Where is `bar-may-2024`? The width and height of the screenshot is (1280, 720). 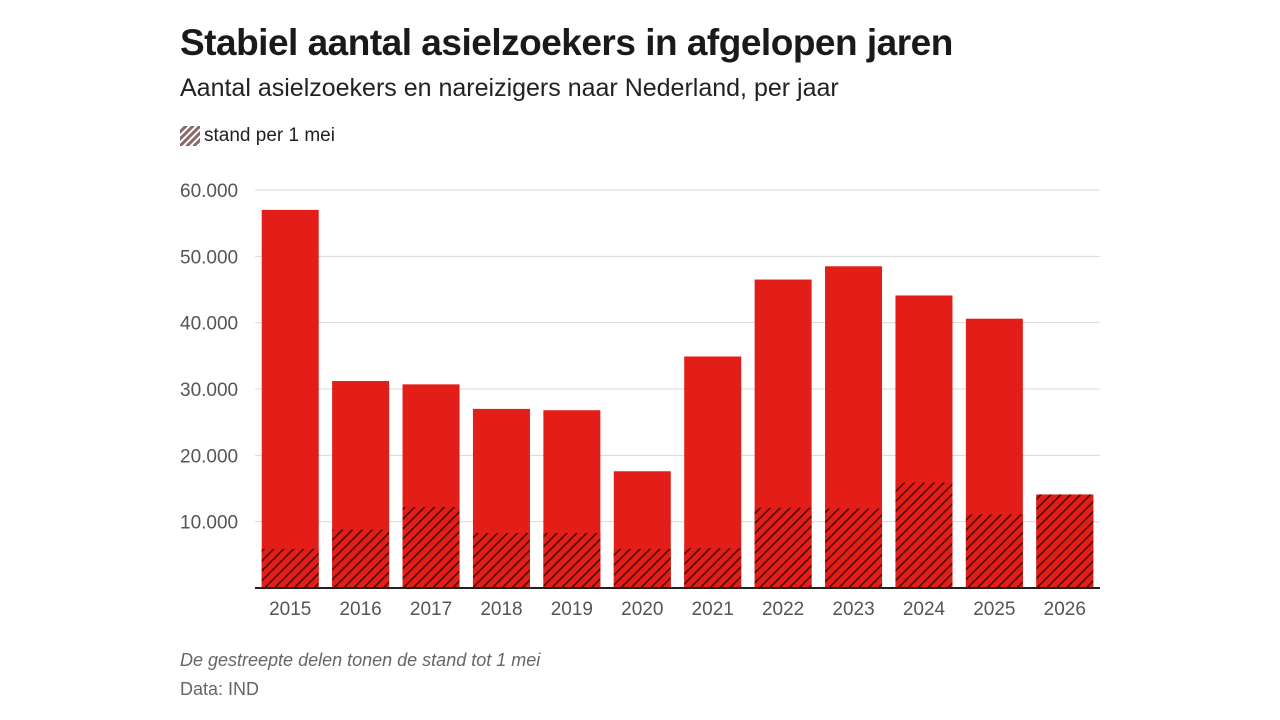
bar-may-2024 is located at coordinates (924, 535).